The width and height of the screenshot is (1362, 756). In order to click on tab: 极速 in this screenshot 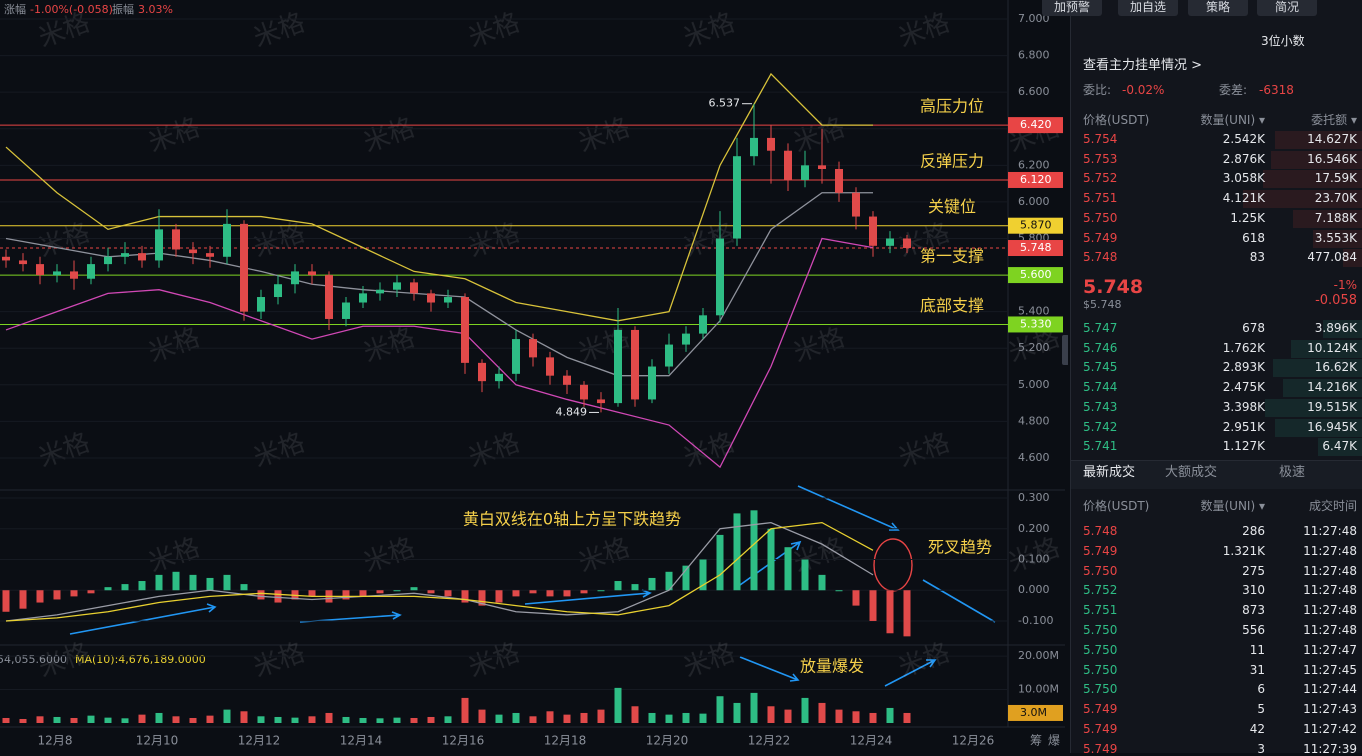, I will do `click(1292, 472)`.